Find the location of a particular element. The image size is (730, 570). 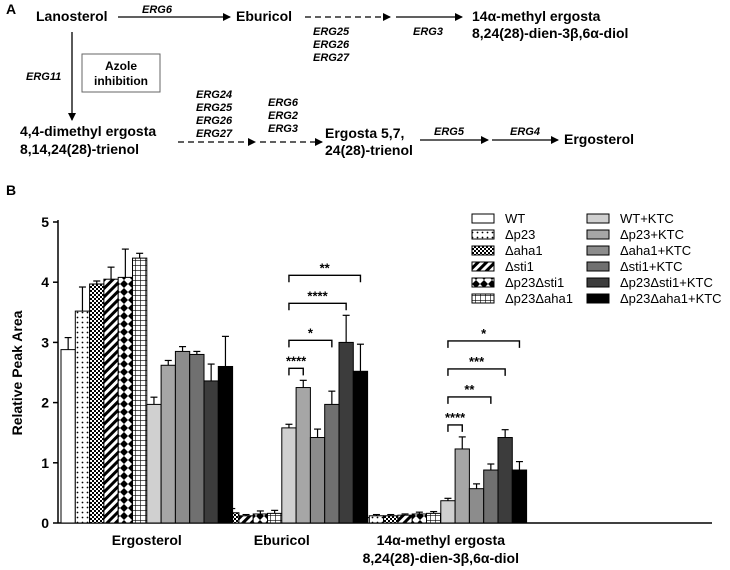

y-axis-label: Relative Peak Area is located at coordinates (17, 372).